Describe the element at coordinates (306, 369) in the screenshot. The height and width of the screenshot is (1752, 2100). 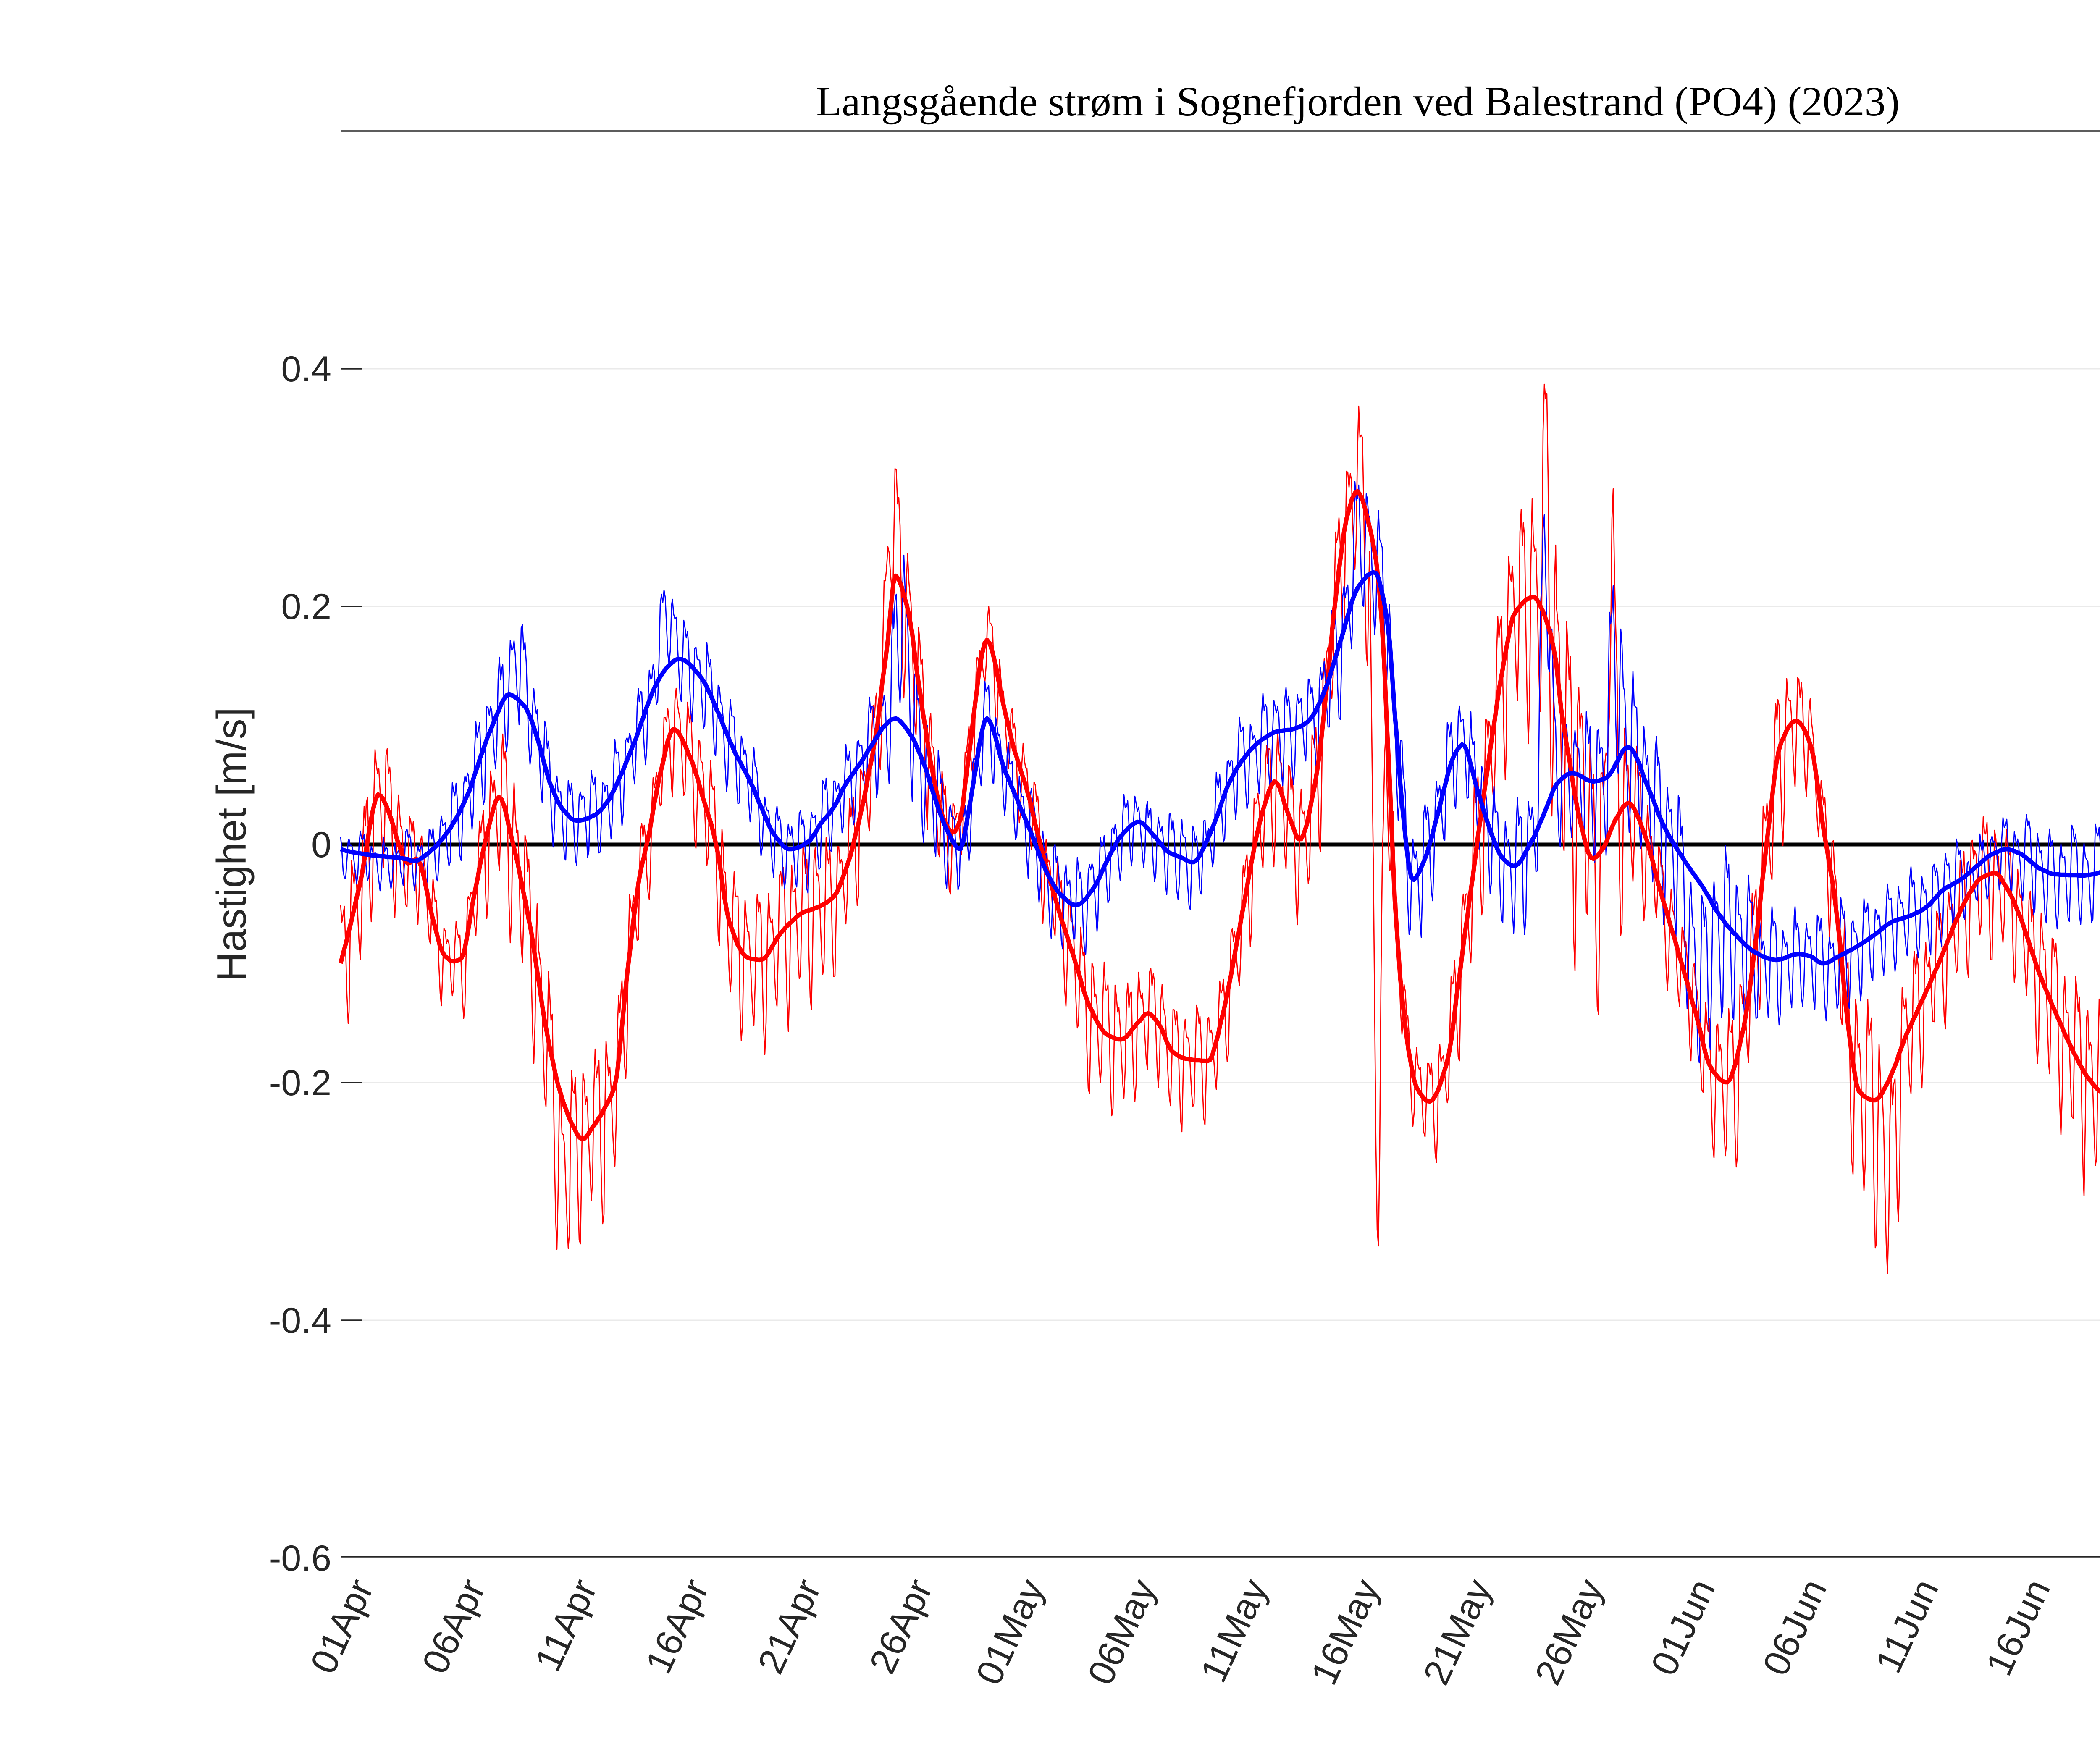
I see `svg-text: 0.4` at that location.